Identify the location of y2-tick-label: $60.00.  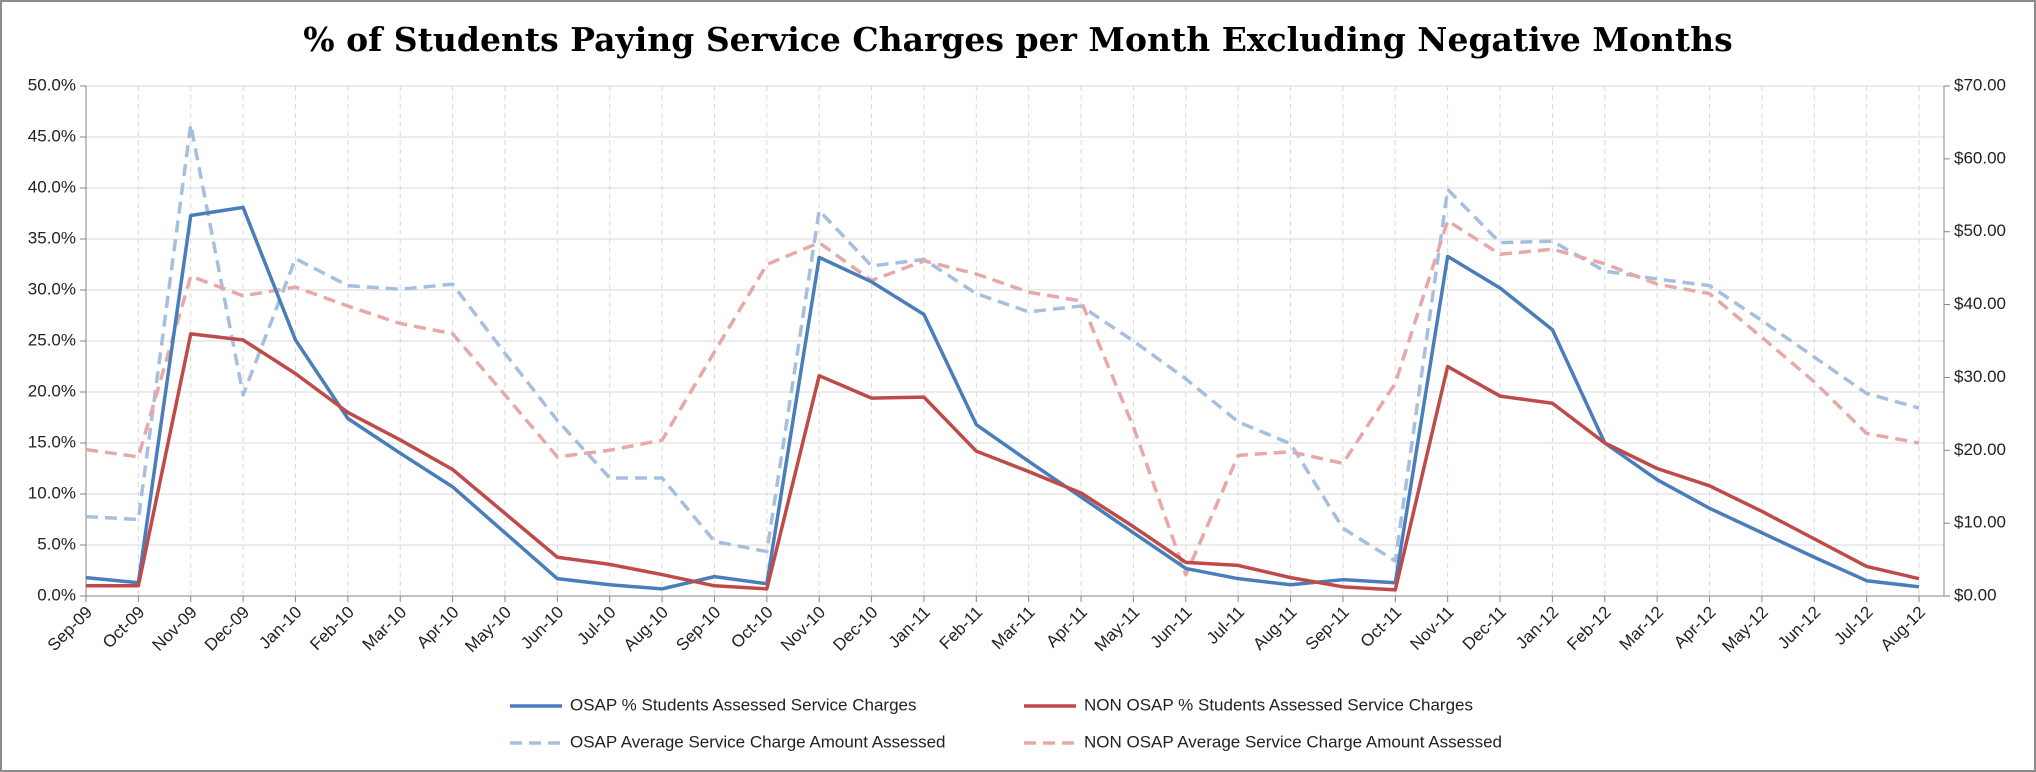
(1980, 157).